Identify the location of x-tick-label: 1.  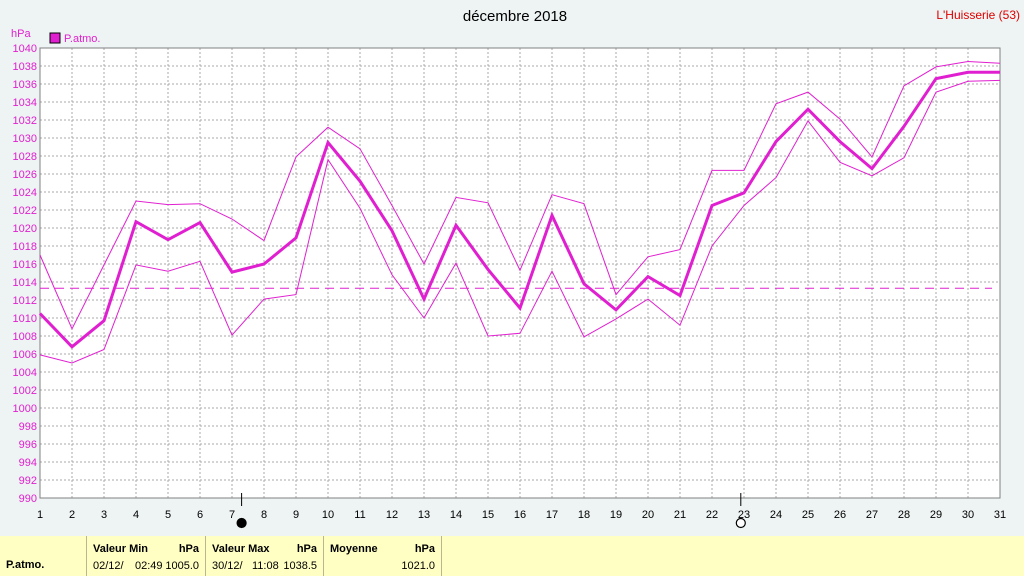
(40, 515).